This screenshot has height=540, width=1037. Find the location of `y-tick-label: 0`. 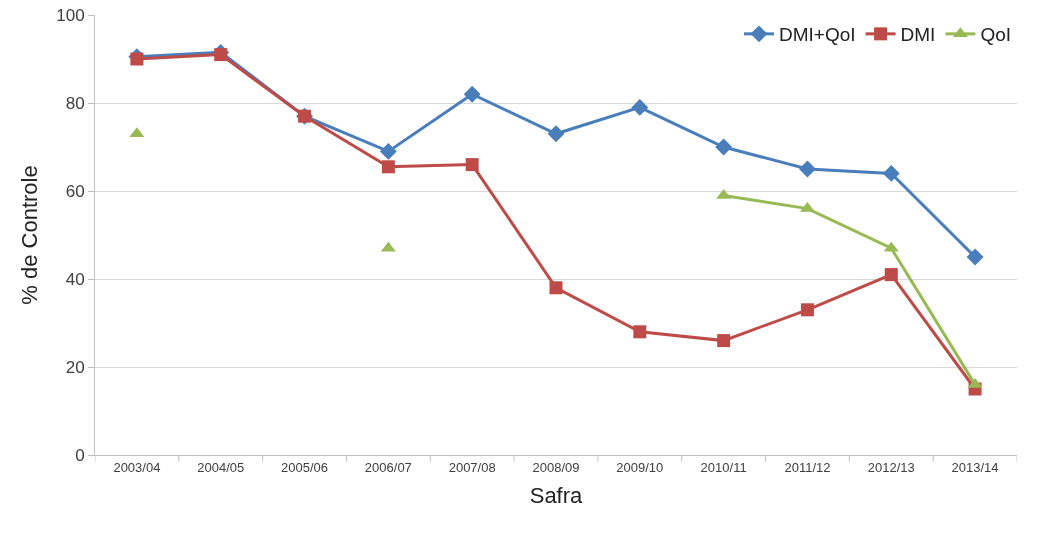

y-tick-label: 0 is located at coordinates (80, 455).